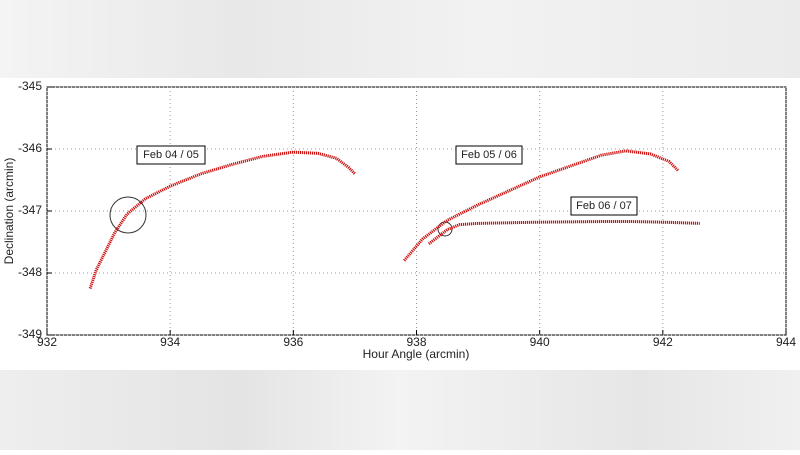  What do you see at coordinates (416, 354) in the screenshot?
I see `x-axis-label: Hour Angle (arcmin)` at bounding box center [416, 354].